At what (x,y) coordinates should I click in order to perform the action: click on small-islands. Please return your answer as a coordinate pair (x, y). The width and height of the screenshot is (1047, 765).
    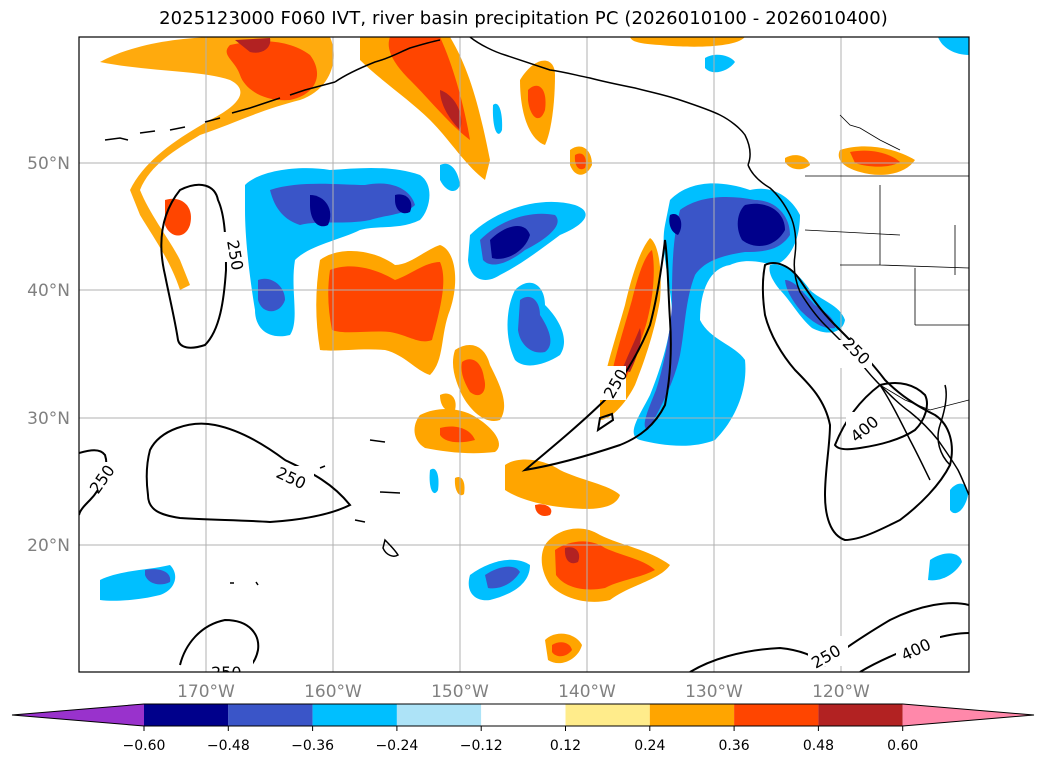
    Looking at the image, I should click on (244, 583).